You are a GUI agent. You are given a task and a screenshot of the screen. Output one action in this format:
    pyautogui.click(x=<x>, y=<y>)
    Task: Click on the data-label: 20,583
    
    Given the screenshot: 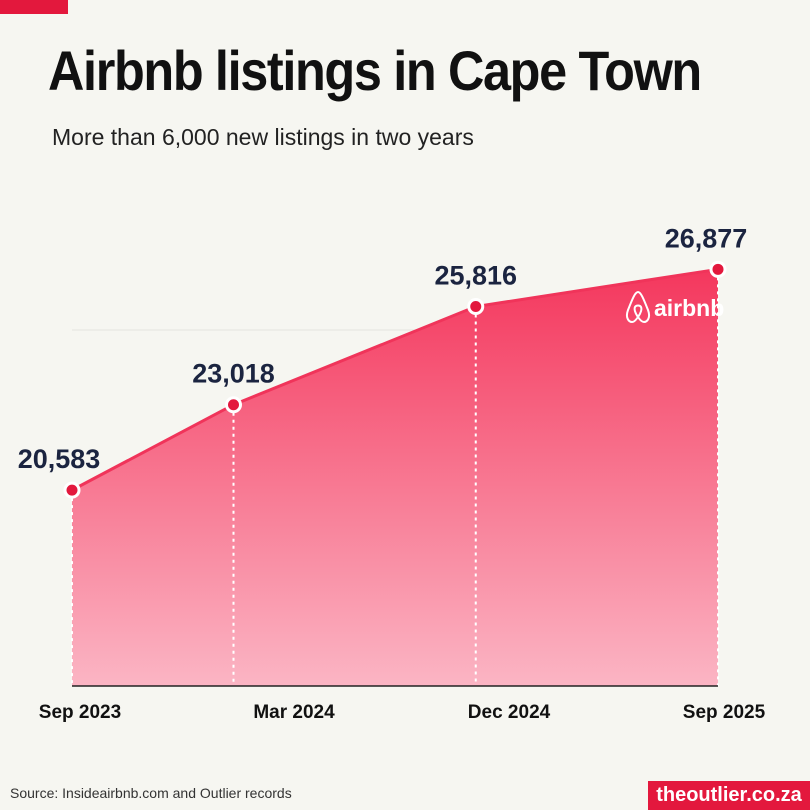 What is the action you would take?
    pyautogui.click(x=59, y=459)
    